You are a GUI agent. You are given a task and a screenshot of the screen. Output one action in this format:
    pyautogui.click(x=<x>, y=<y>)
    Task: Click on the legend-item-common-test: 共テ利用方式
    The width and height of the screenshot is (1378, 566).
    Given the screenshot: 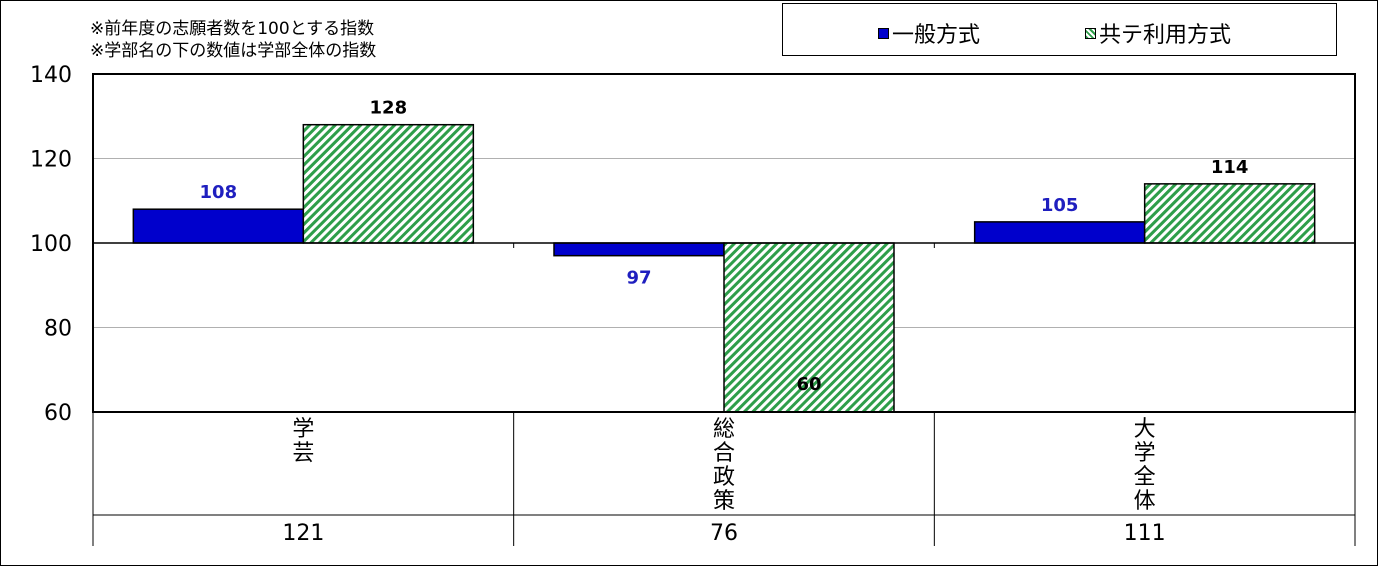 What is the action you would take?
    pyautogui.click(x=1158, y=33)
    